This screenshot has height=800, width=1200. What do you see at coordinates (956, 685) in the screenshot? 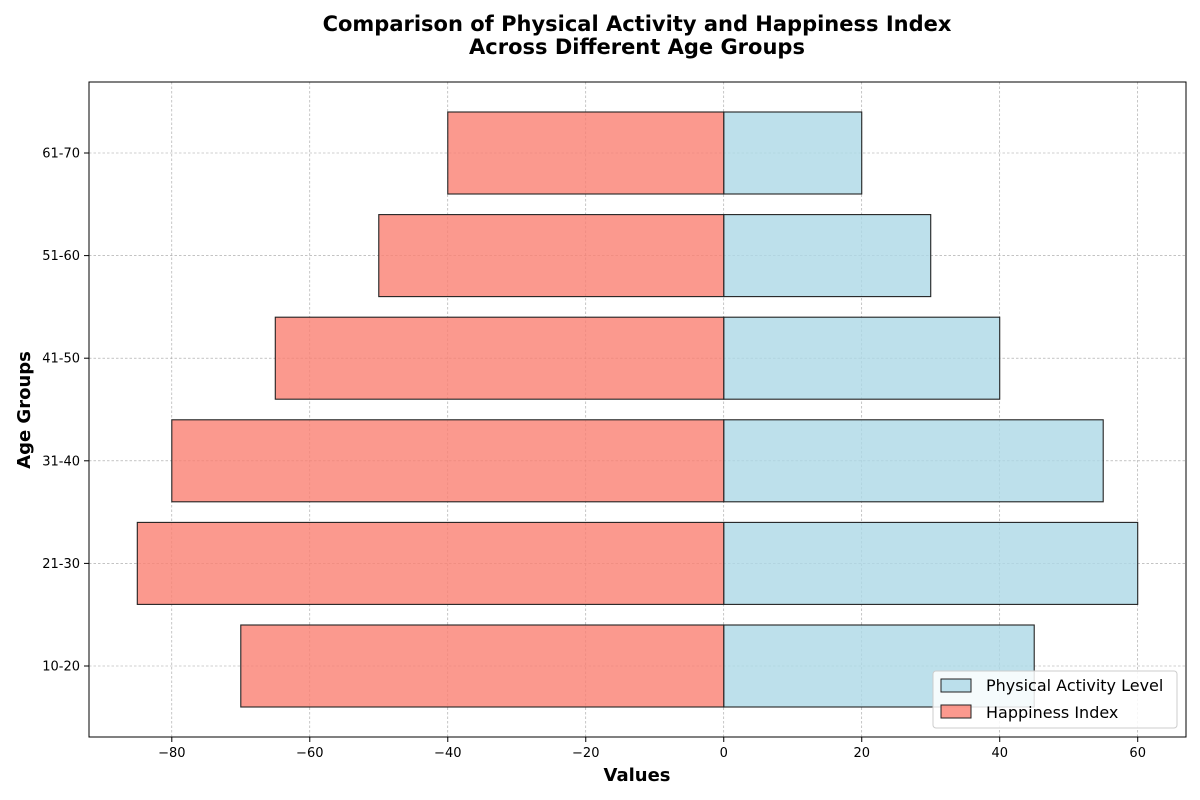
I see `legend-swatch-physical-activity` at bounding box center [956, 685].